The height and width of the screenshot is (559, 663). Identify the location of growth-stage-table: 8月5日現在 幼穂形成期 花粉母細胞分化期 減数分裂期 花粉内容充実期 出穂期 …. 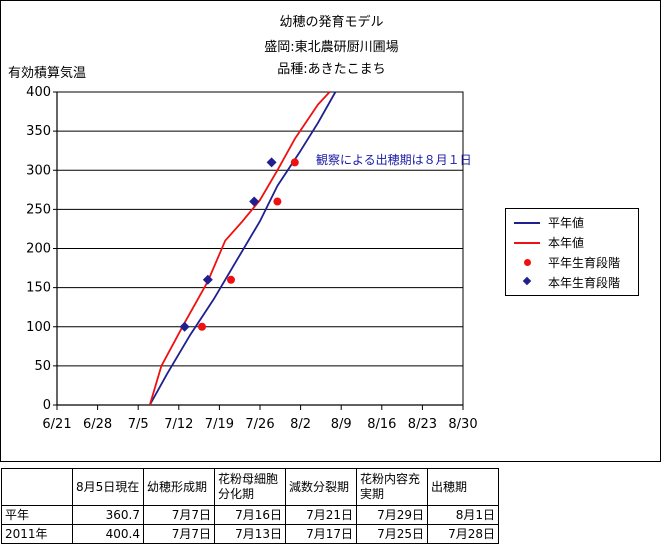
(250, 506).